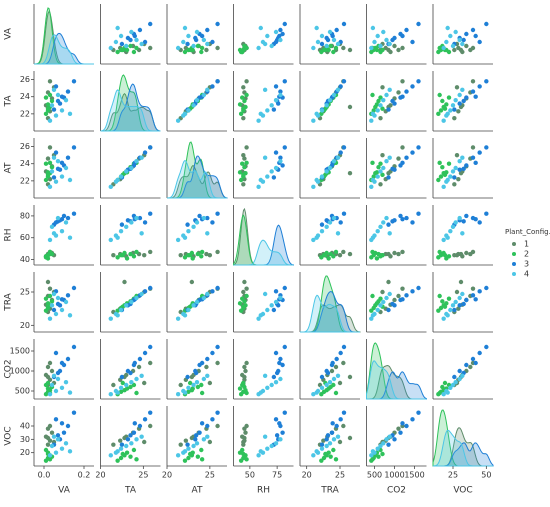 This screenshot has width=550, height=507. Describe the element at coordinates (25, 237) in the screenshot. I see `y-tick-label: 60` at that location.